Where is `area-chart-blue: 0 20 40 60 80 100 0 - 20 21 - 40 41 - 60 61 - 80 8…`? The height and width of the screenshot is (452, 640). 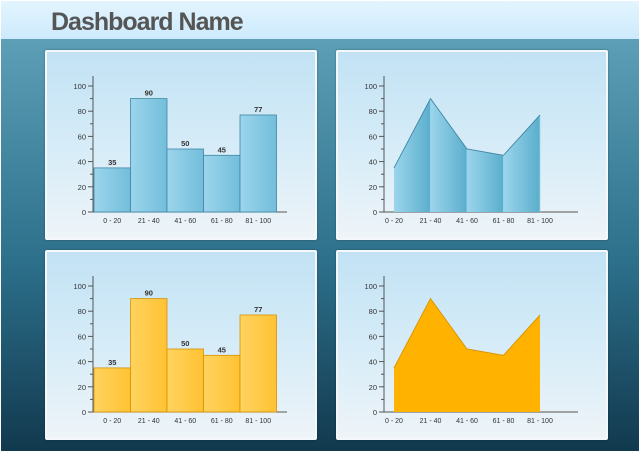 area-chart-blue: 0 20 40 60 80 100 0 - 20 21 - 40 41 - 60 61 - 80 8… is located at coordinates (471, 150).